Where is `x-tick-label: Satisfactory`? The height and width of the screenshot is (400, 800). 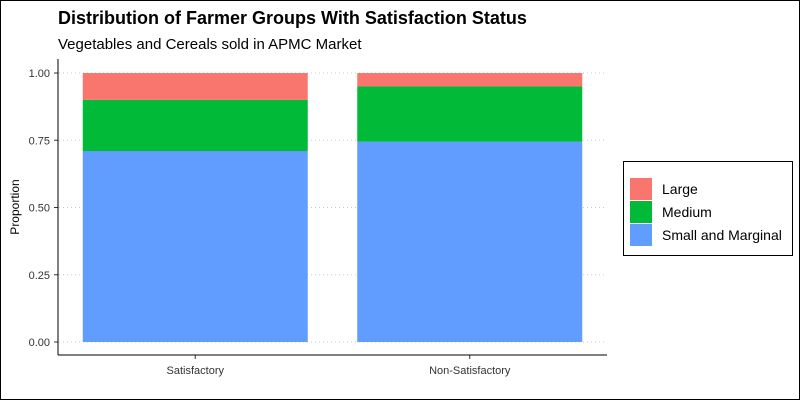
x-tick-label: Satisfactory is located at coordinates (196, 371).